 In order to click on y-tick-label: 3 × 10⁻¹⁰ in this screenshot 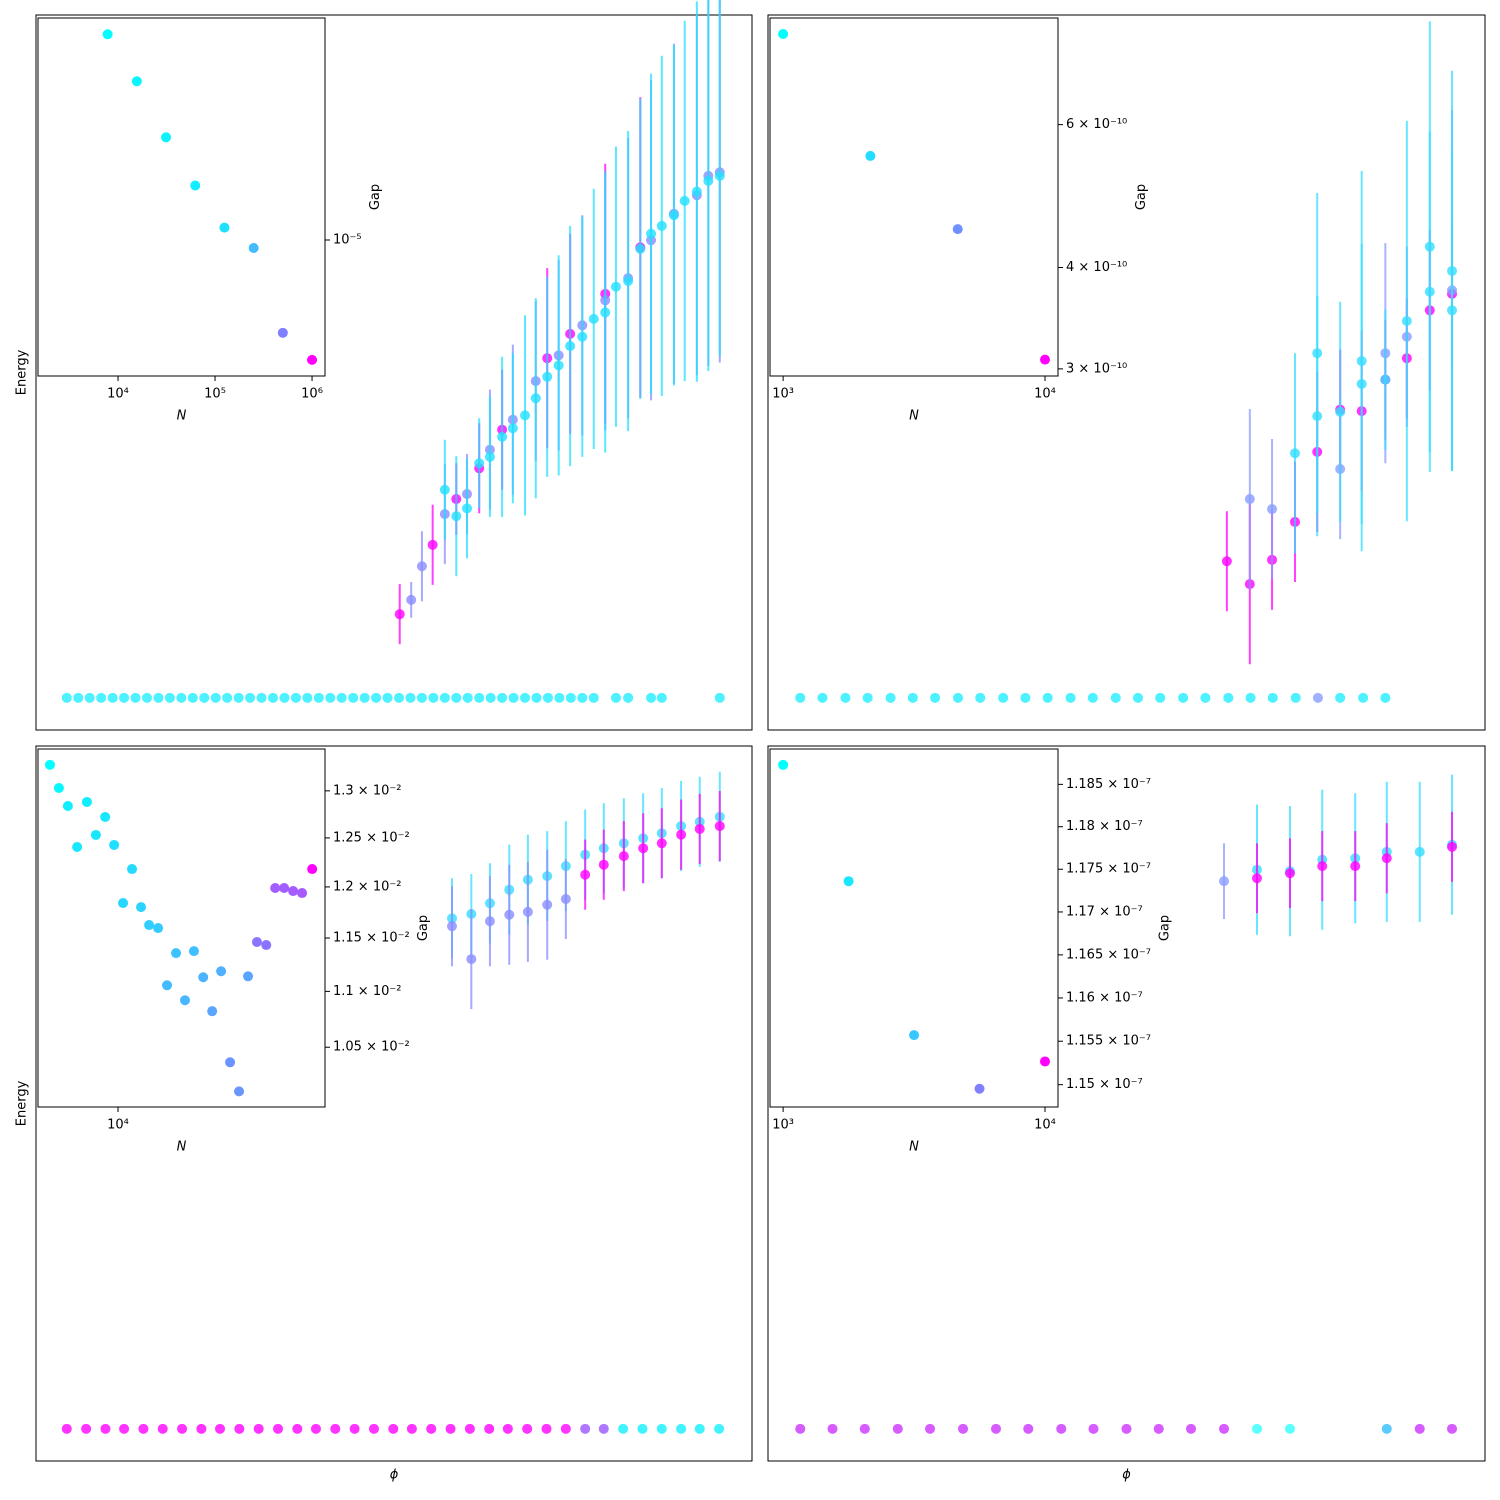, I will do `click(1096, 368)`.